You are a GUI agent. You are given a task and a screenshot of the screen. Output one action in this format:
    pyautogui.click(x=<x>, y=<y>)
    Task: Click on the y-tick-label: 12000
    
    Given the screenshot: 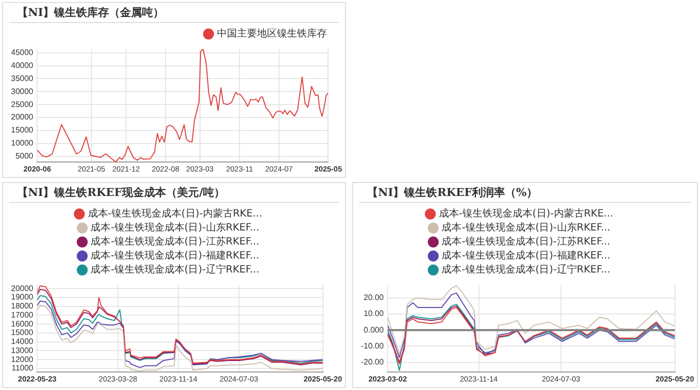 What is the action you would take?
    pyautogui.click(x=22, y=359)
    